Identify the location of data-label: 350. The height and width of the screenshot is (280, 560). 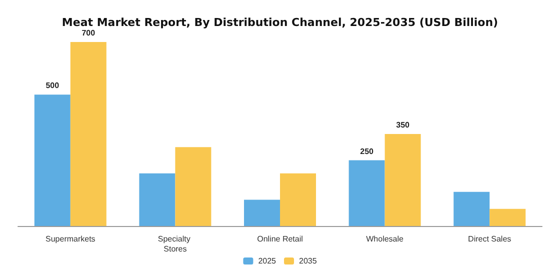
(403, 125).